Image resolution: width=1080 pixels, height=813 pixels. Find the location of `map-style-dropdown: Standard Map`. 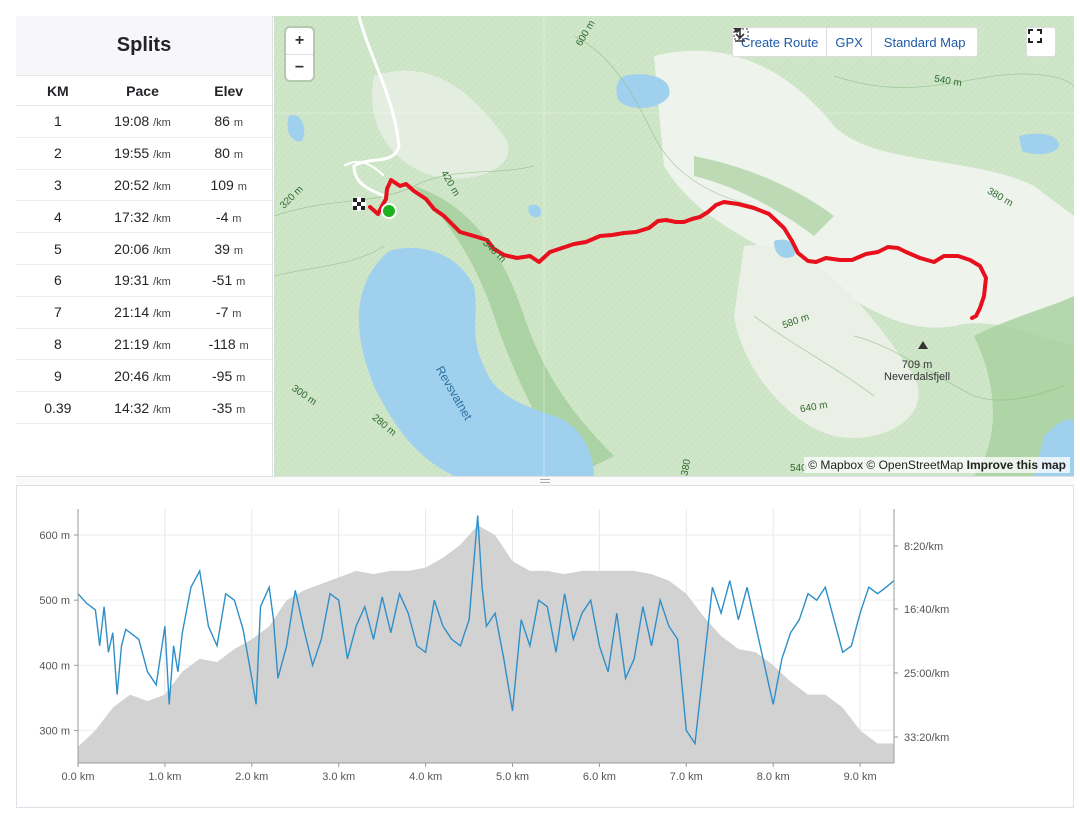

map-style-dropdown: Standard Map is located at coordinates (855, 42).